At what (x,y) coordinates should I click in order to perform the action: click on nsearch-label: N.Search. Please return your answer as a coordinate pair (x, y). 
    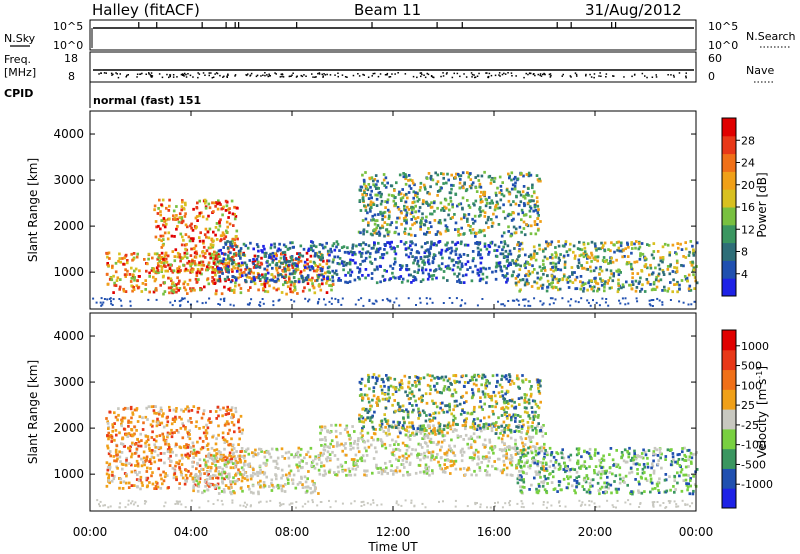
    Looking at the image, I should click on (771, 36).